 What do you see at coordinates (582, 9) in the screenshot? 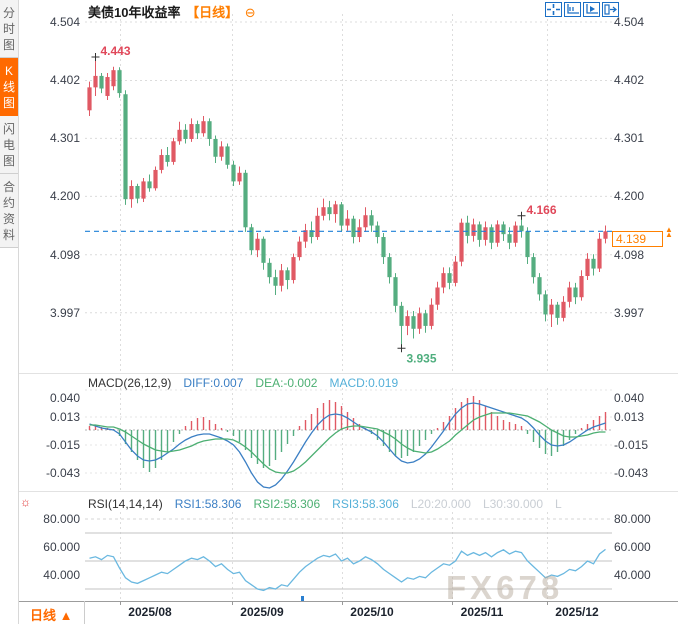
I see `chart-toolbar` at bounding box center [582, 9].